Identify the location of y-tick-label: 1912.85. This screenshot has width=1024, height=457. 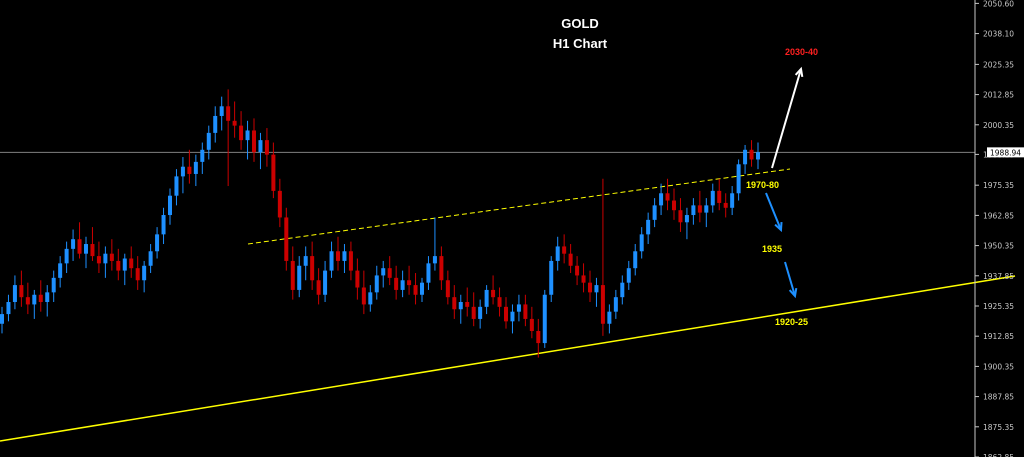
(998, 336).